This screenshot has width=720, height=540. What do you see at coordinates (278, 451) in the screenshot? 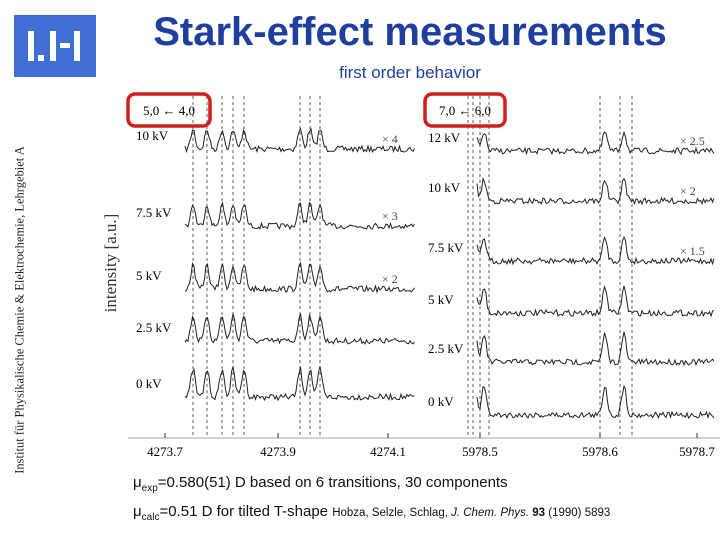
I see `x-tick-label: 4273.9` at bounding box center [278, 451].